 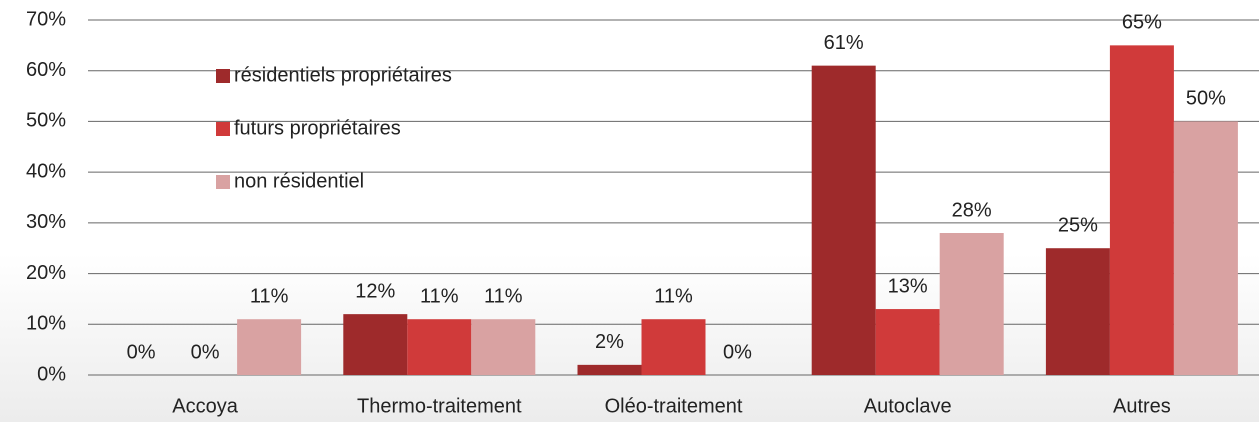 What do you see at coordinates (46, 70) in the screenshot?
I see `y-tick-label: 60%` at bounding box center [46, 70].